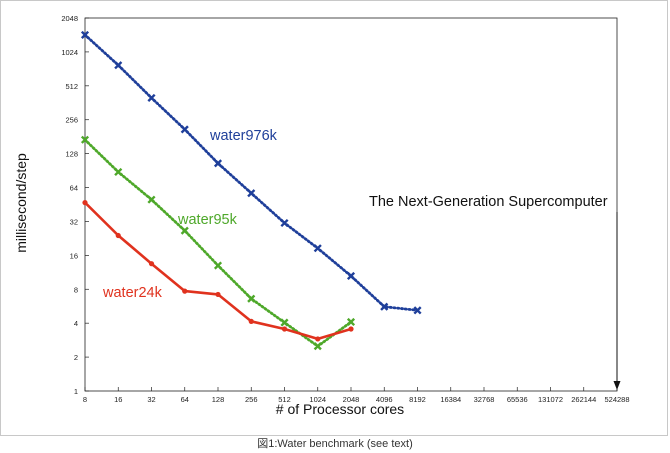 The image size is (670, 453). I want to click on y-tick-label: 256, so click(71, 120).